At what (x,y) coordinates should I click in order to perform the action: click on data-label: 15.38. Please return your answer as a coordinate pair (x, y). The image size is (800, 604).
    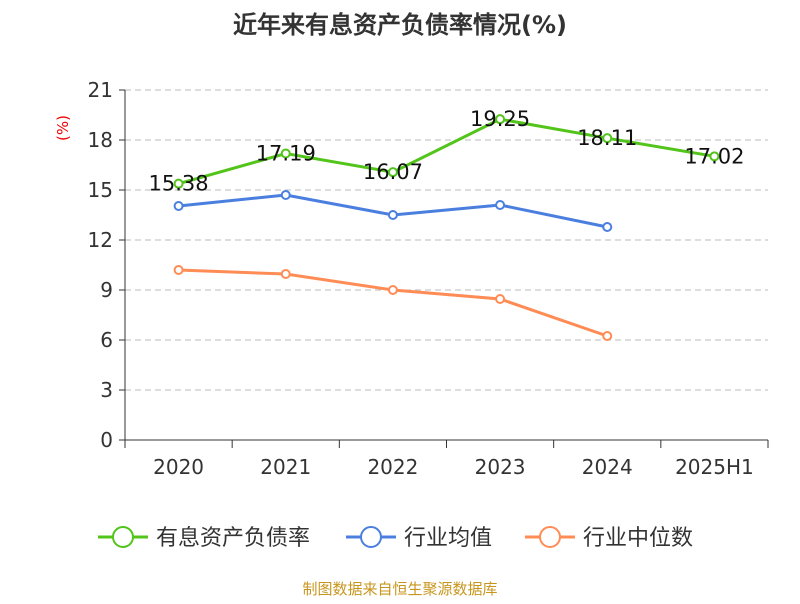
    Looking at the image, I should click on (179, 184).